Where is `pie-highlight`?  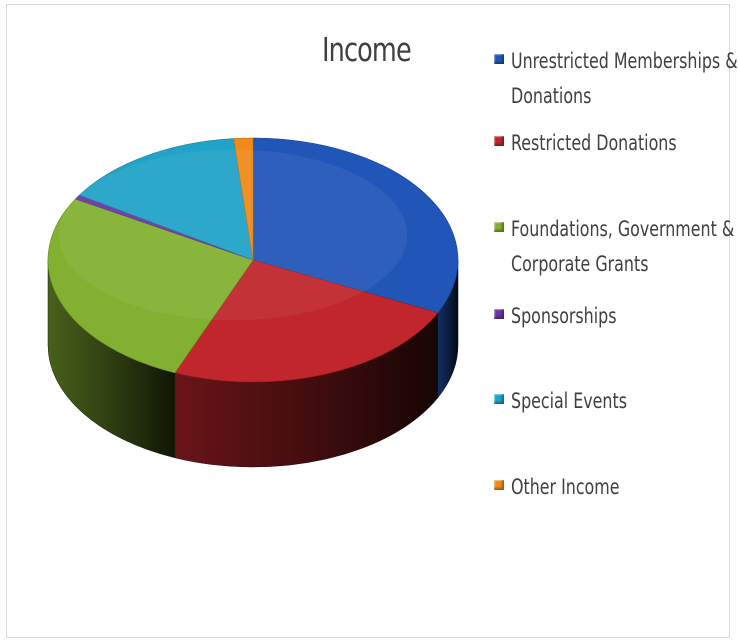 pie-highlight is located at coordinates (233, 235).